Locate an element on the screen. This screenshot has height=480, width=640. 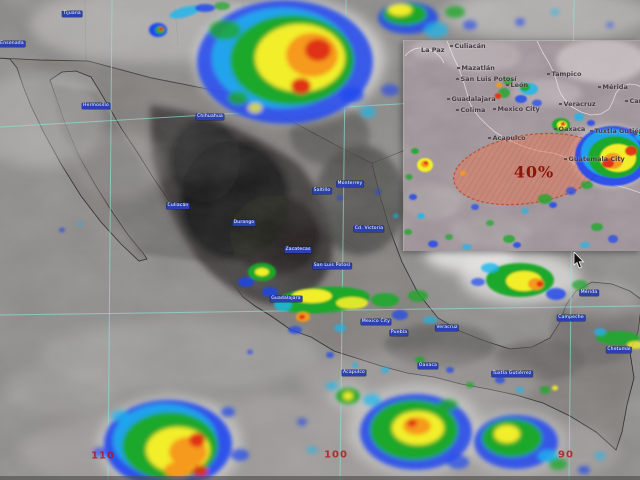
gulf-of-california is located at coordinates (131, 174).